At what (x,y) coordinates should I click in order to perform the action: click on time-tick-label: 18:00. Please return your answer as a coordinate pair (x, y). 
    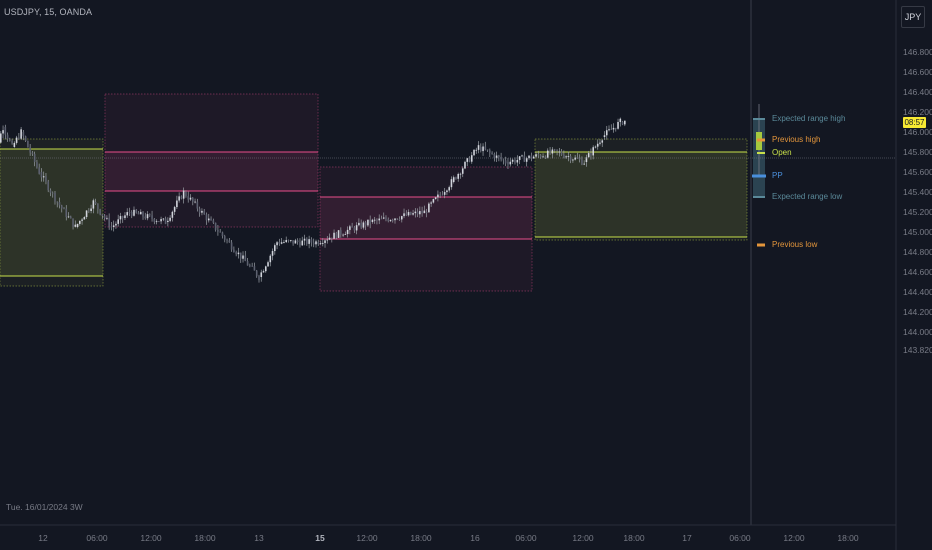
    Looking at the image, I should click on (848, 538).